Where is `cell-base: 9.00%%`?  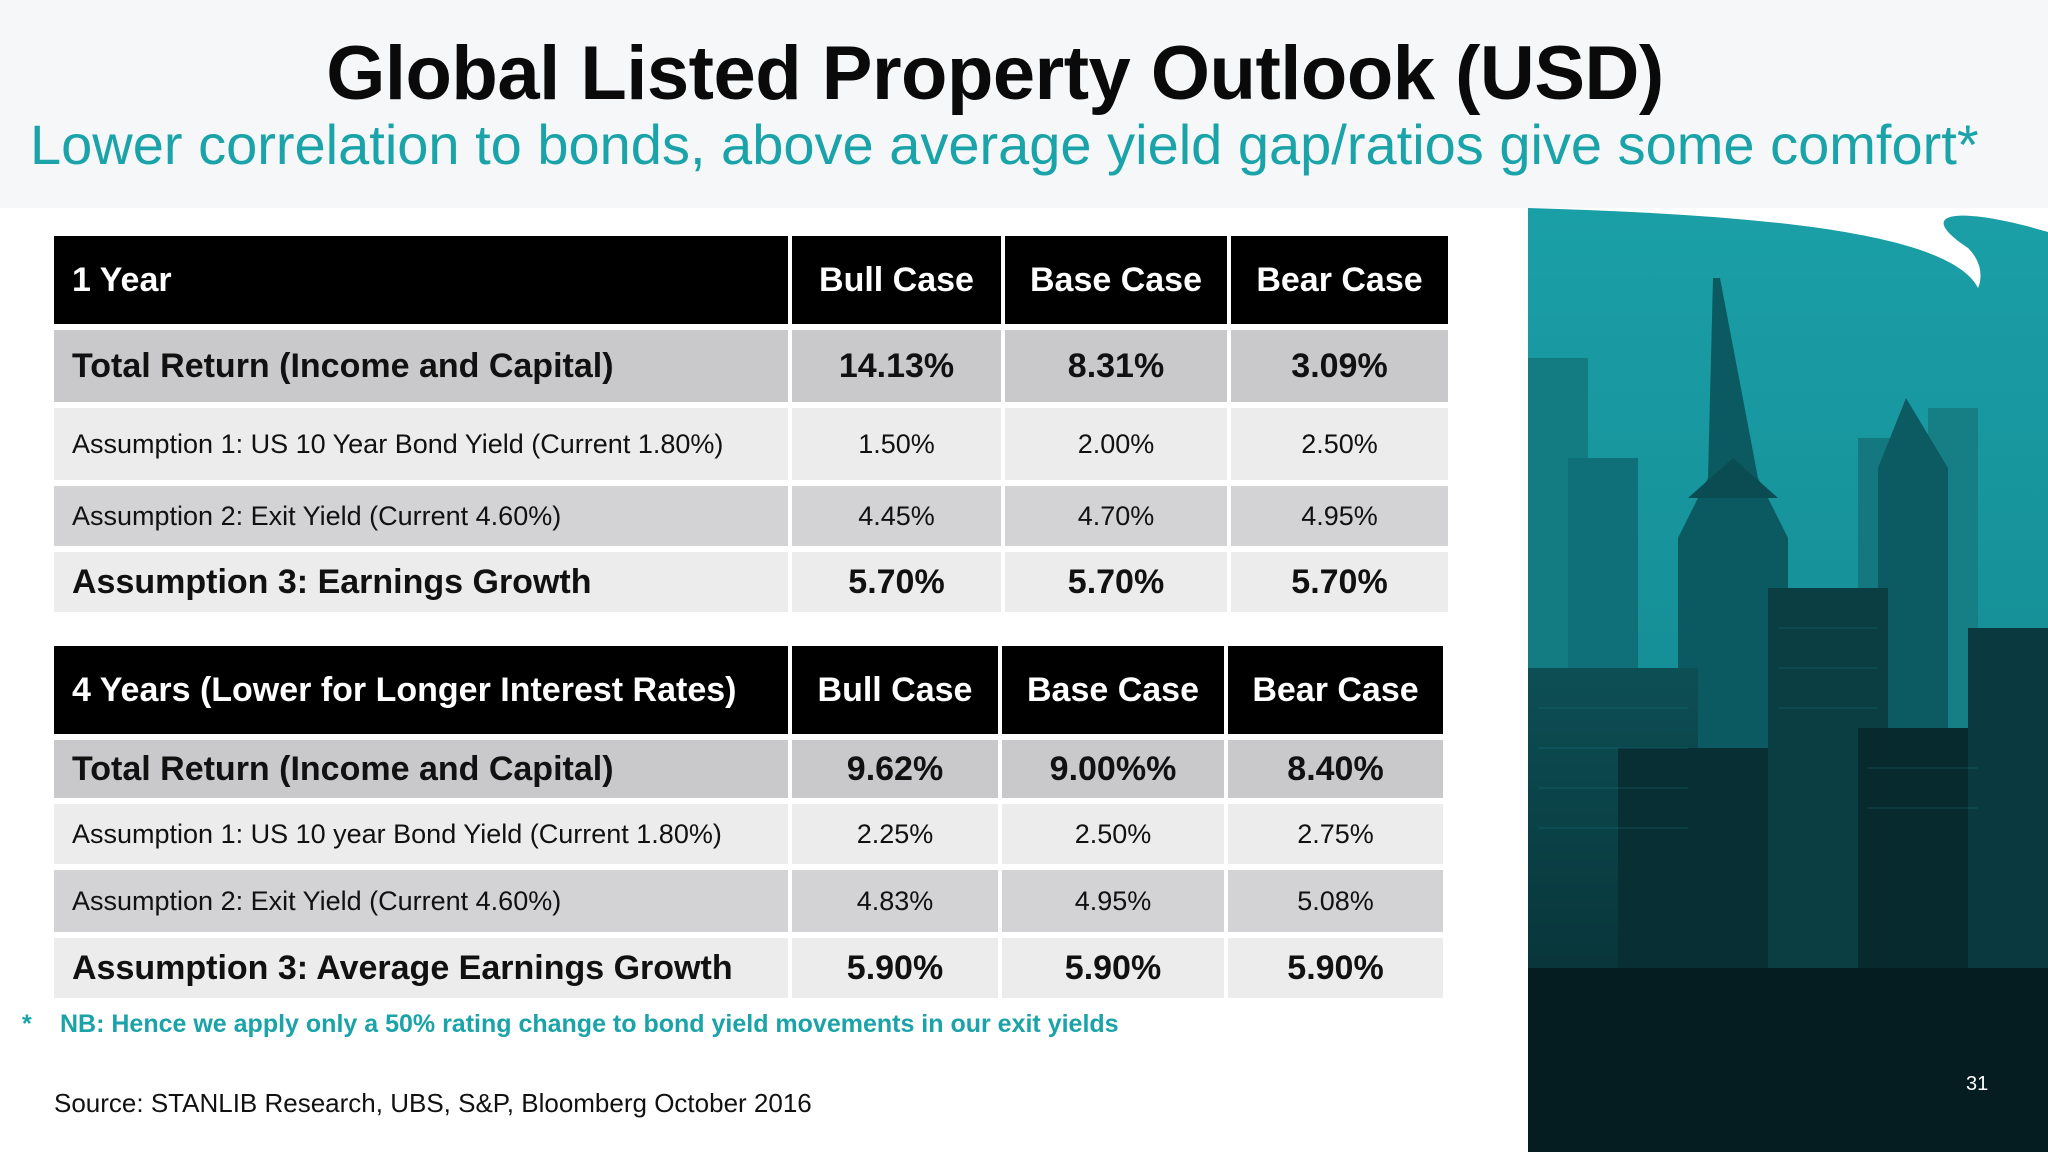
cell-base: 9.00%% is located at coordinates (1113, 769).